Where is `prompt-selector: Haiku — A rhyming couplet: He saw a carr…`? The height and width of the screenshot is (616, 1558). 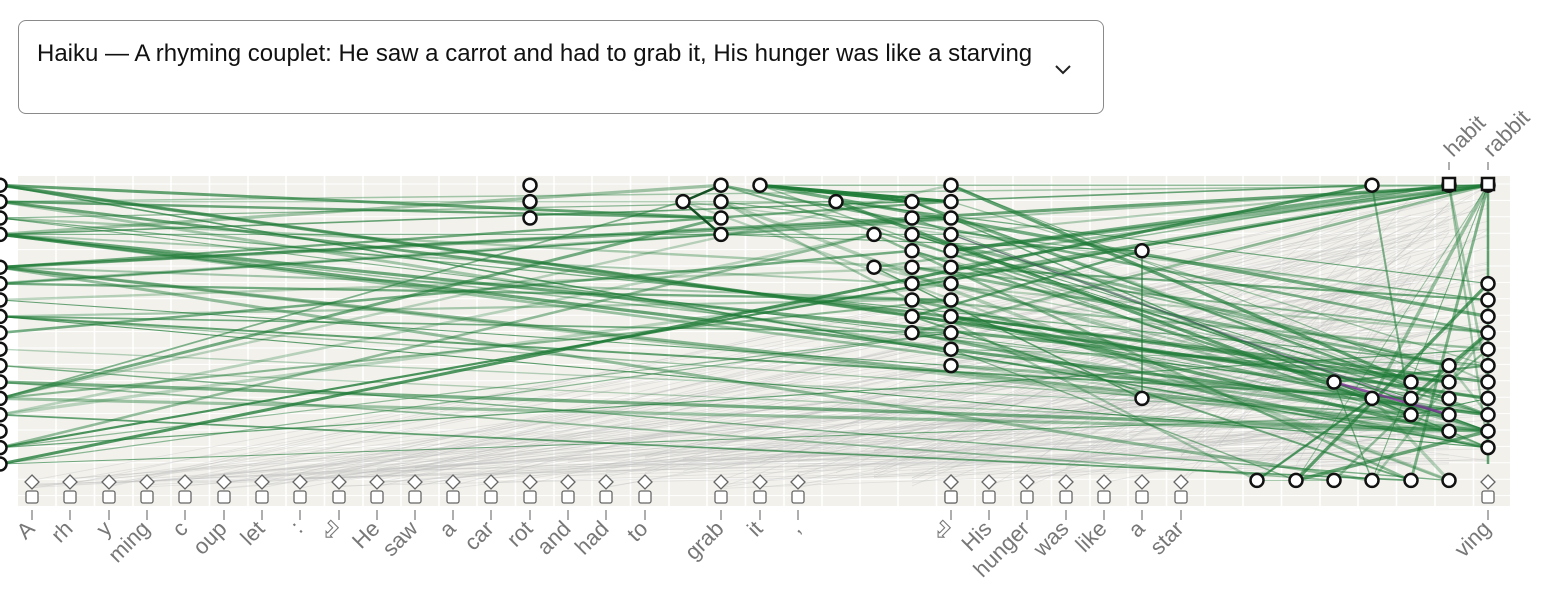
prompt-selector: Haiku — A rhyming couplet: He saw a carr… is located at coordinates (561, 67).